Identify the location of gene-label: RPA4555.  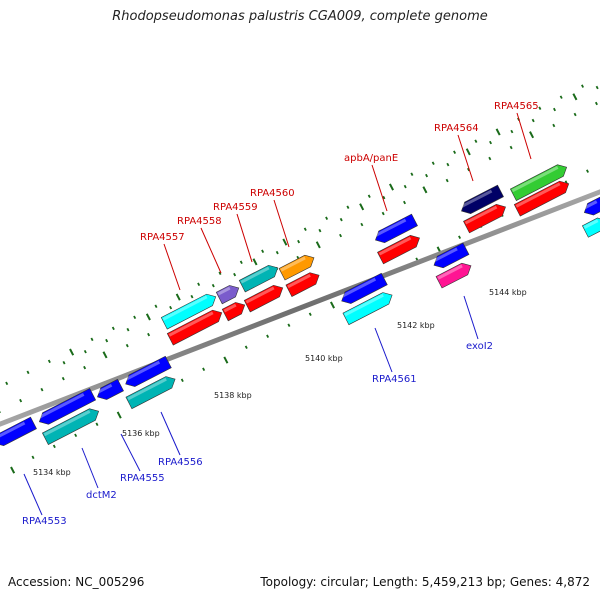
(142, 478).